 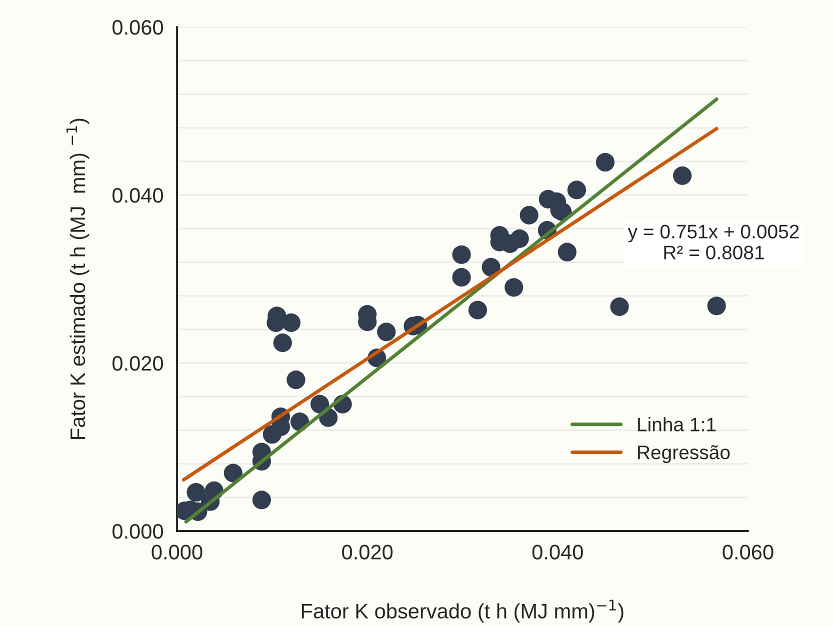 What do you see at coordinates (78, 278) in the screenshot?
I see `y-axis-title: Fator K estimado (t h (MJ mm) $^{−1}$)` at bounding box center [78, 278].